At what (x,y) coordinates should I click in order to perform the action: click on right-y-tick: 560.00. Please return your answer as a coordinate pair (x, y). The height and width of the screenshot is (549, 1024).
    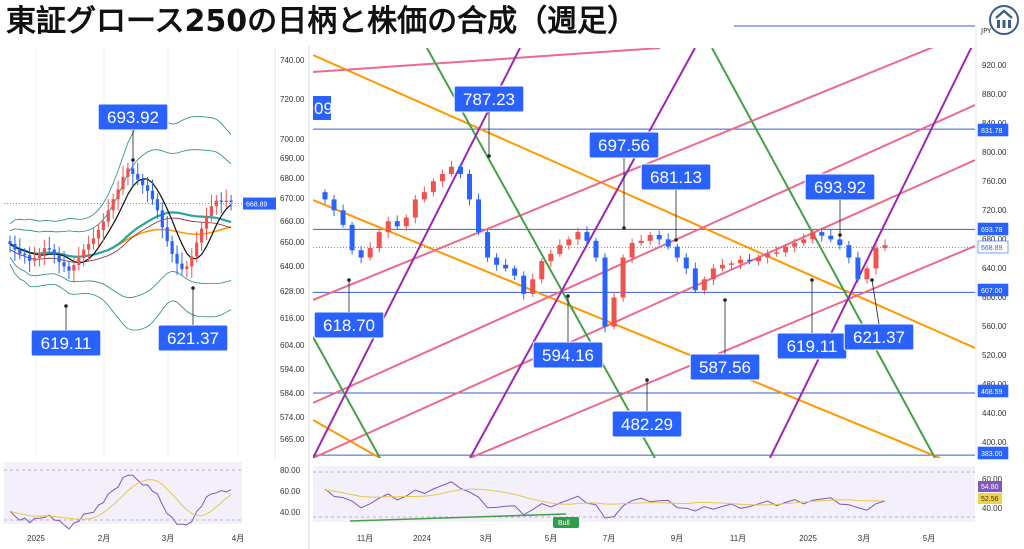
    Looking at the image, I should click on (994, 326).